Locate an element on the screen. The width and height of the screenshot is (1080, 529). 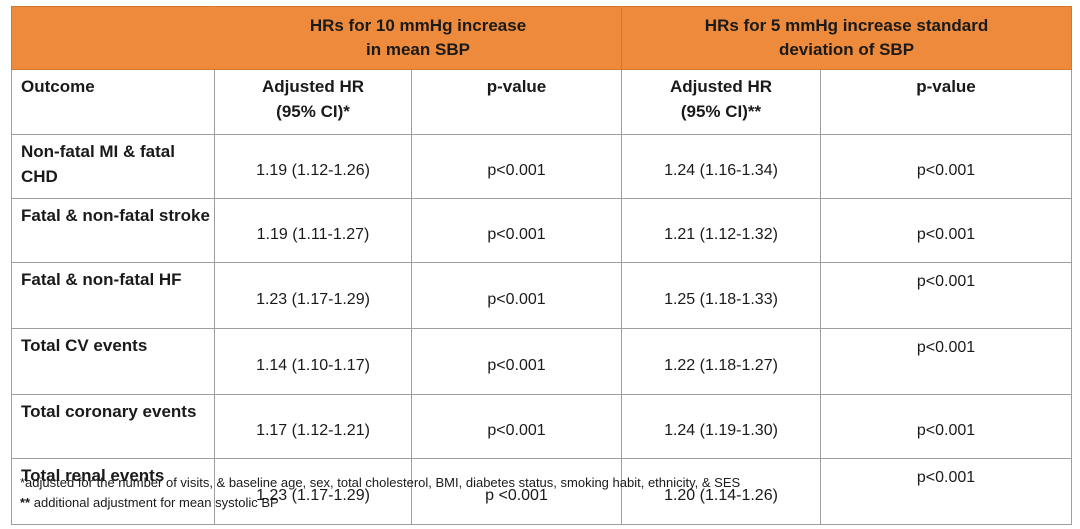
column-header-p1: p-value is located at coordinates (516, 102).